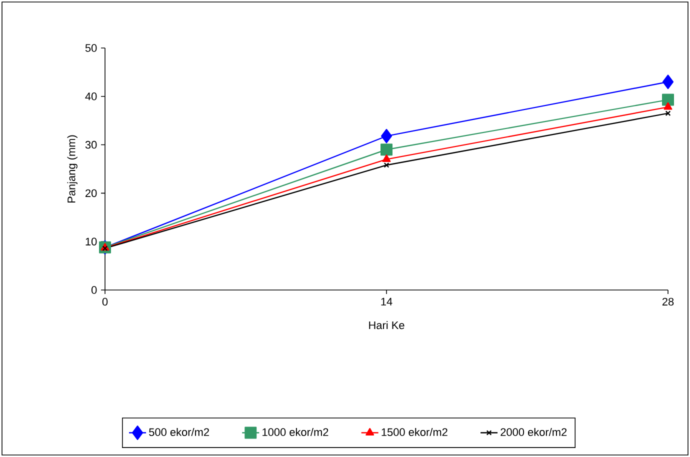  Describe the element at coordinates (415, 432) in the screenshot. I see `legend-label: 1500 ekor/m2` at that location.